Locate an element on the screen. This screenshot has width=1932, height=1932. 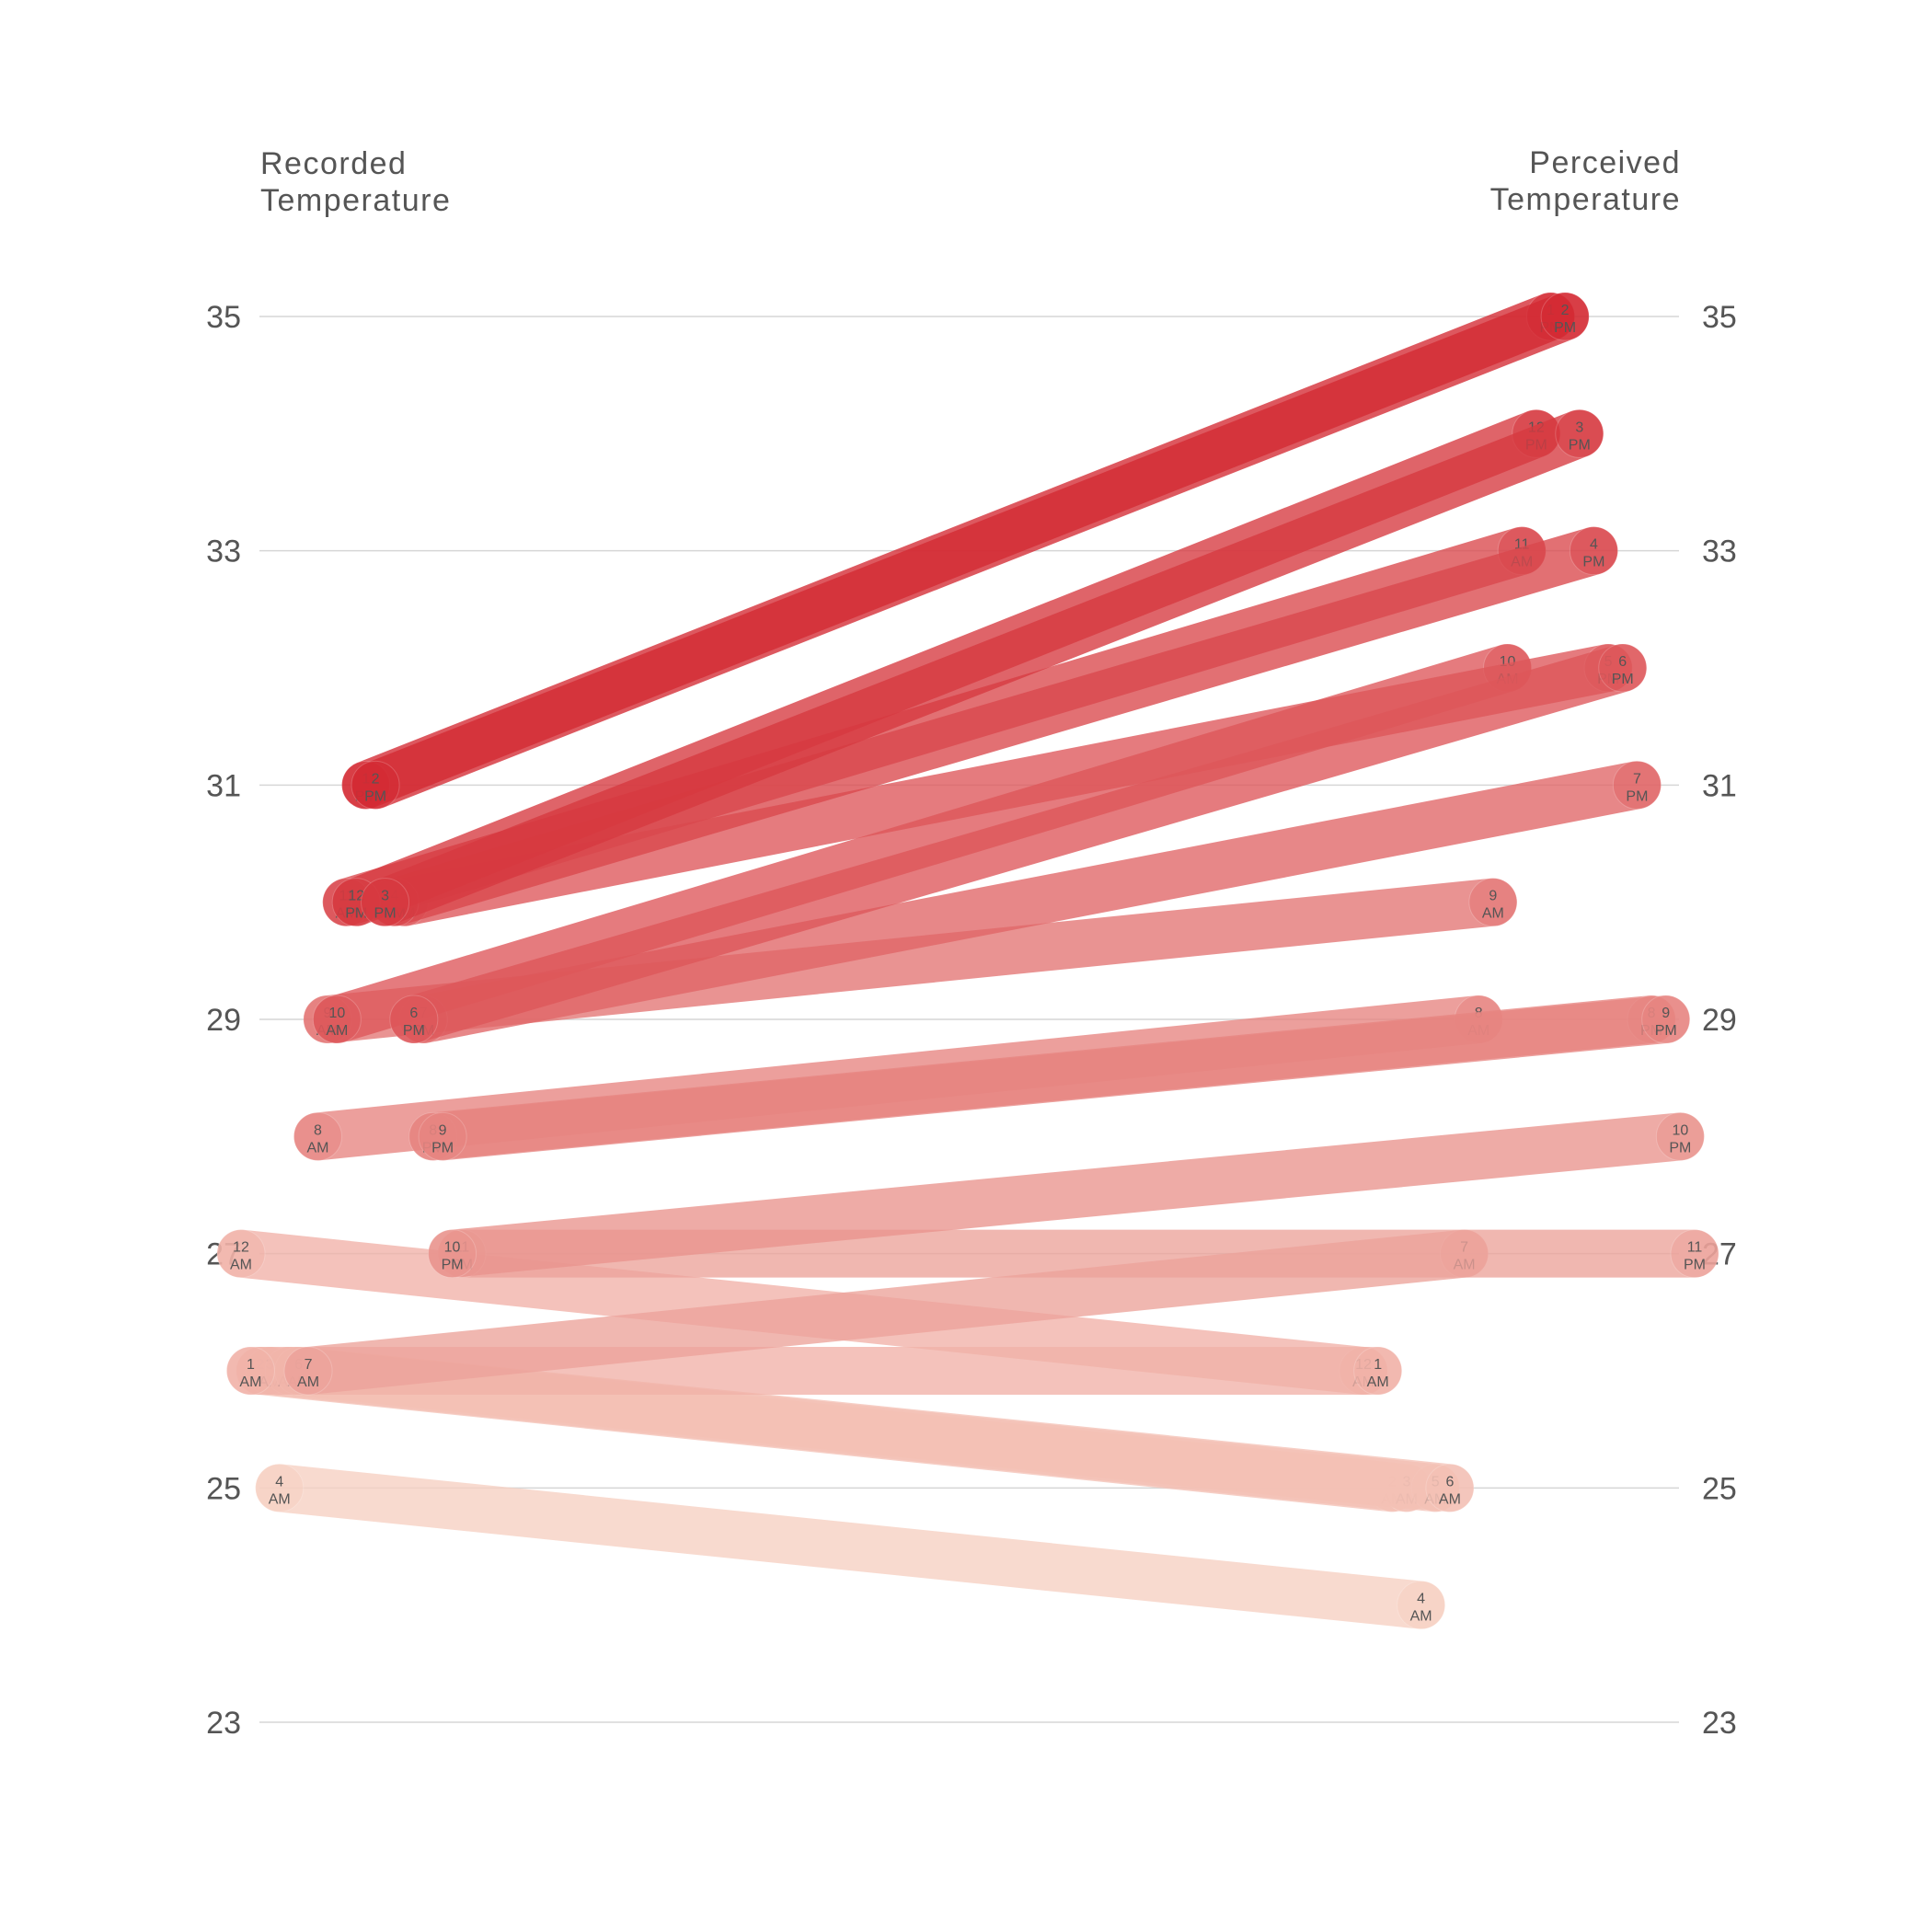
hour-pair: 4 AM 4 AM is located at coordinates (850, 1546).